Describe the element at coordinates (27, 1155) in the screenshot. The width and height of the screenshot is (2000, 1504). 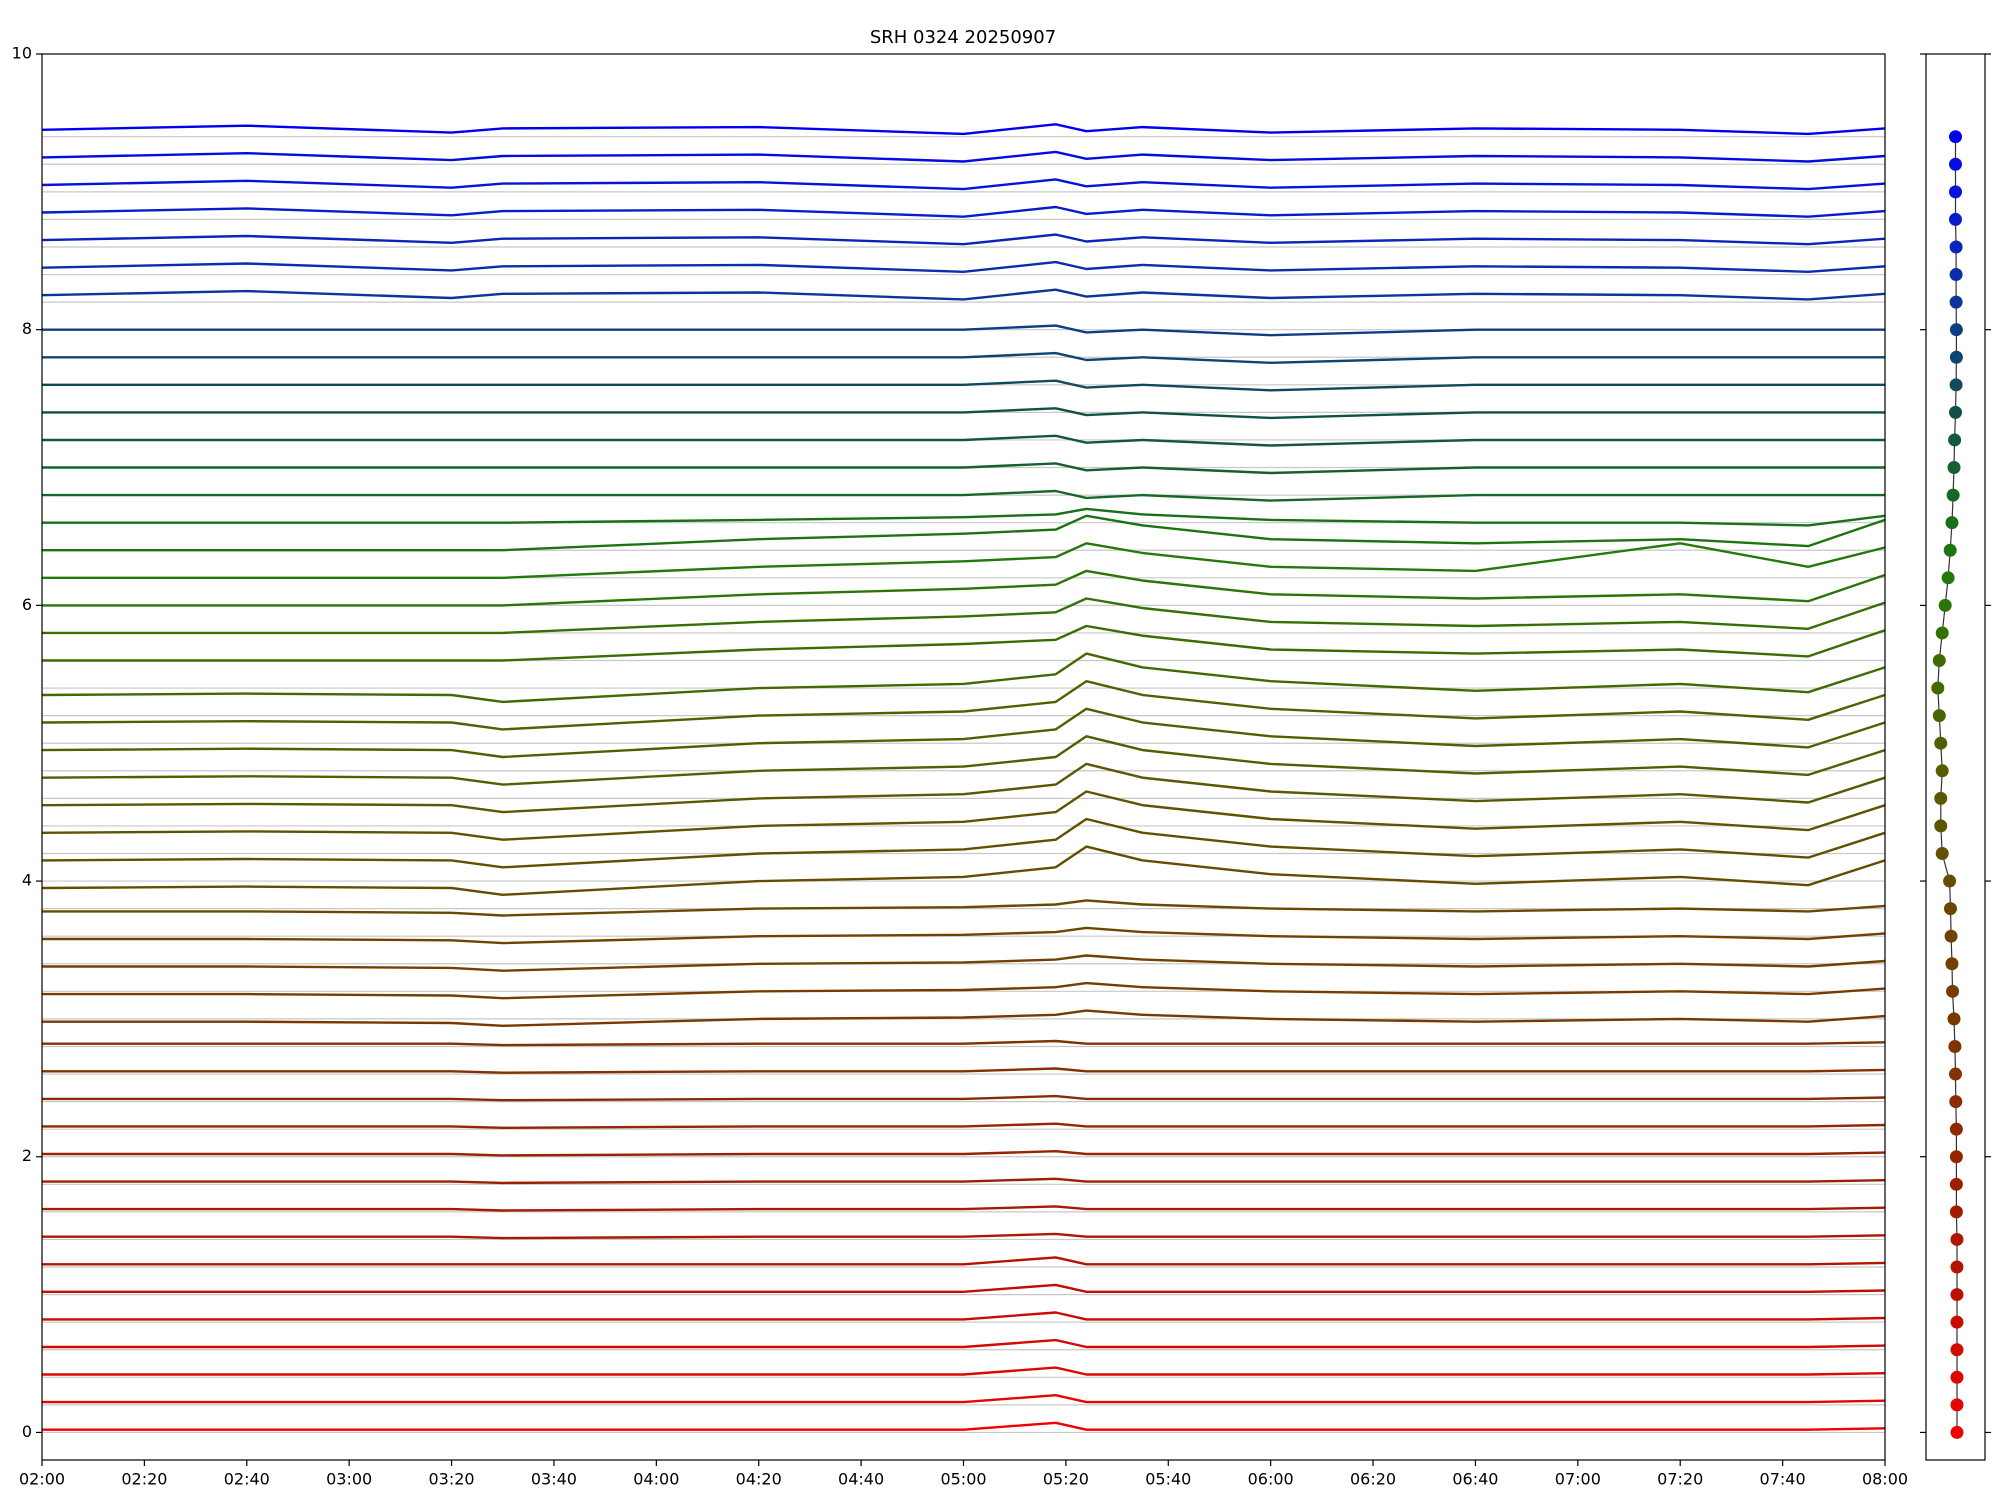
I see `y-tick-label: 2` at that location.